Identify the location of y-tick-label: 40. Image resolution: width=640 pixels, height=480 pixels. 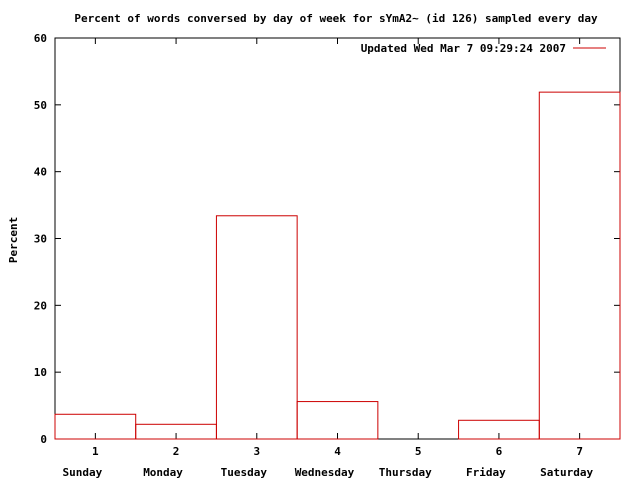
(40, 172).